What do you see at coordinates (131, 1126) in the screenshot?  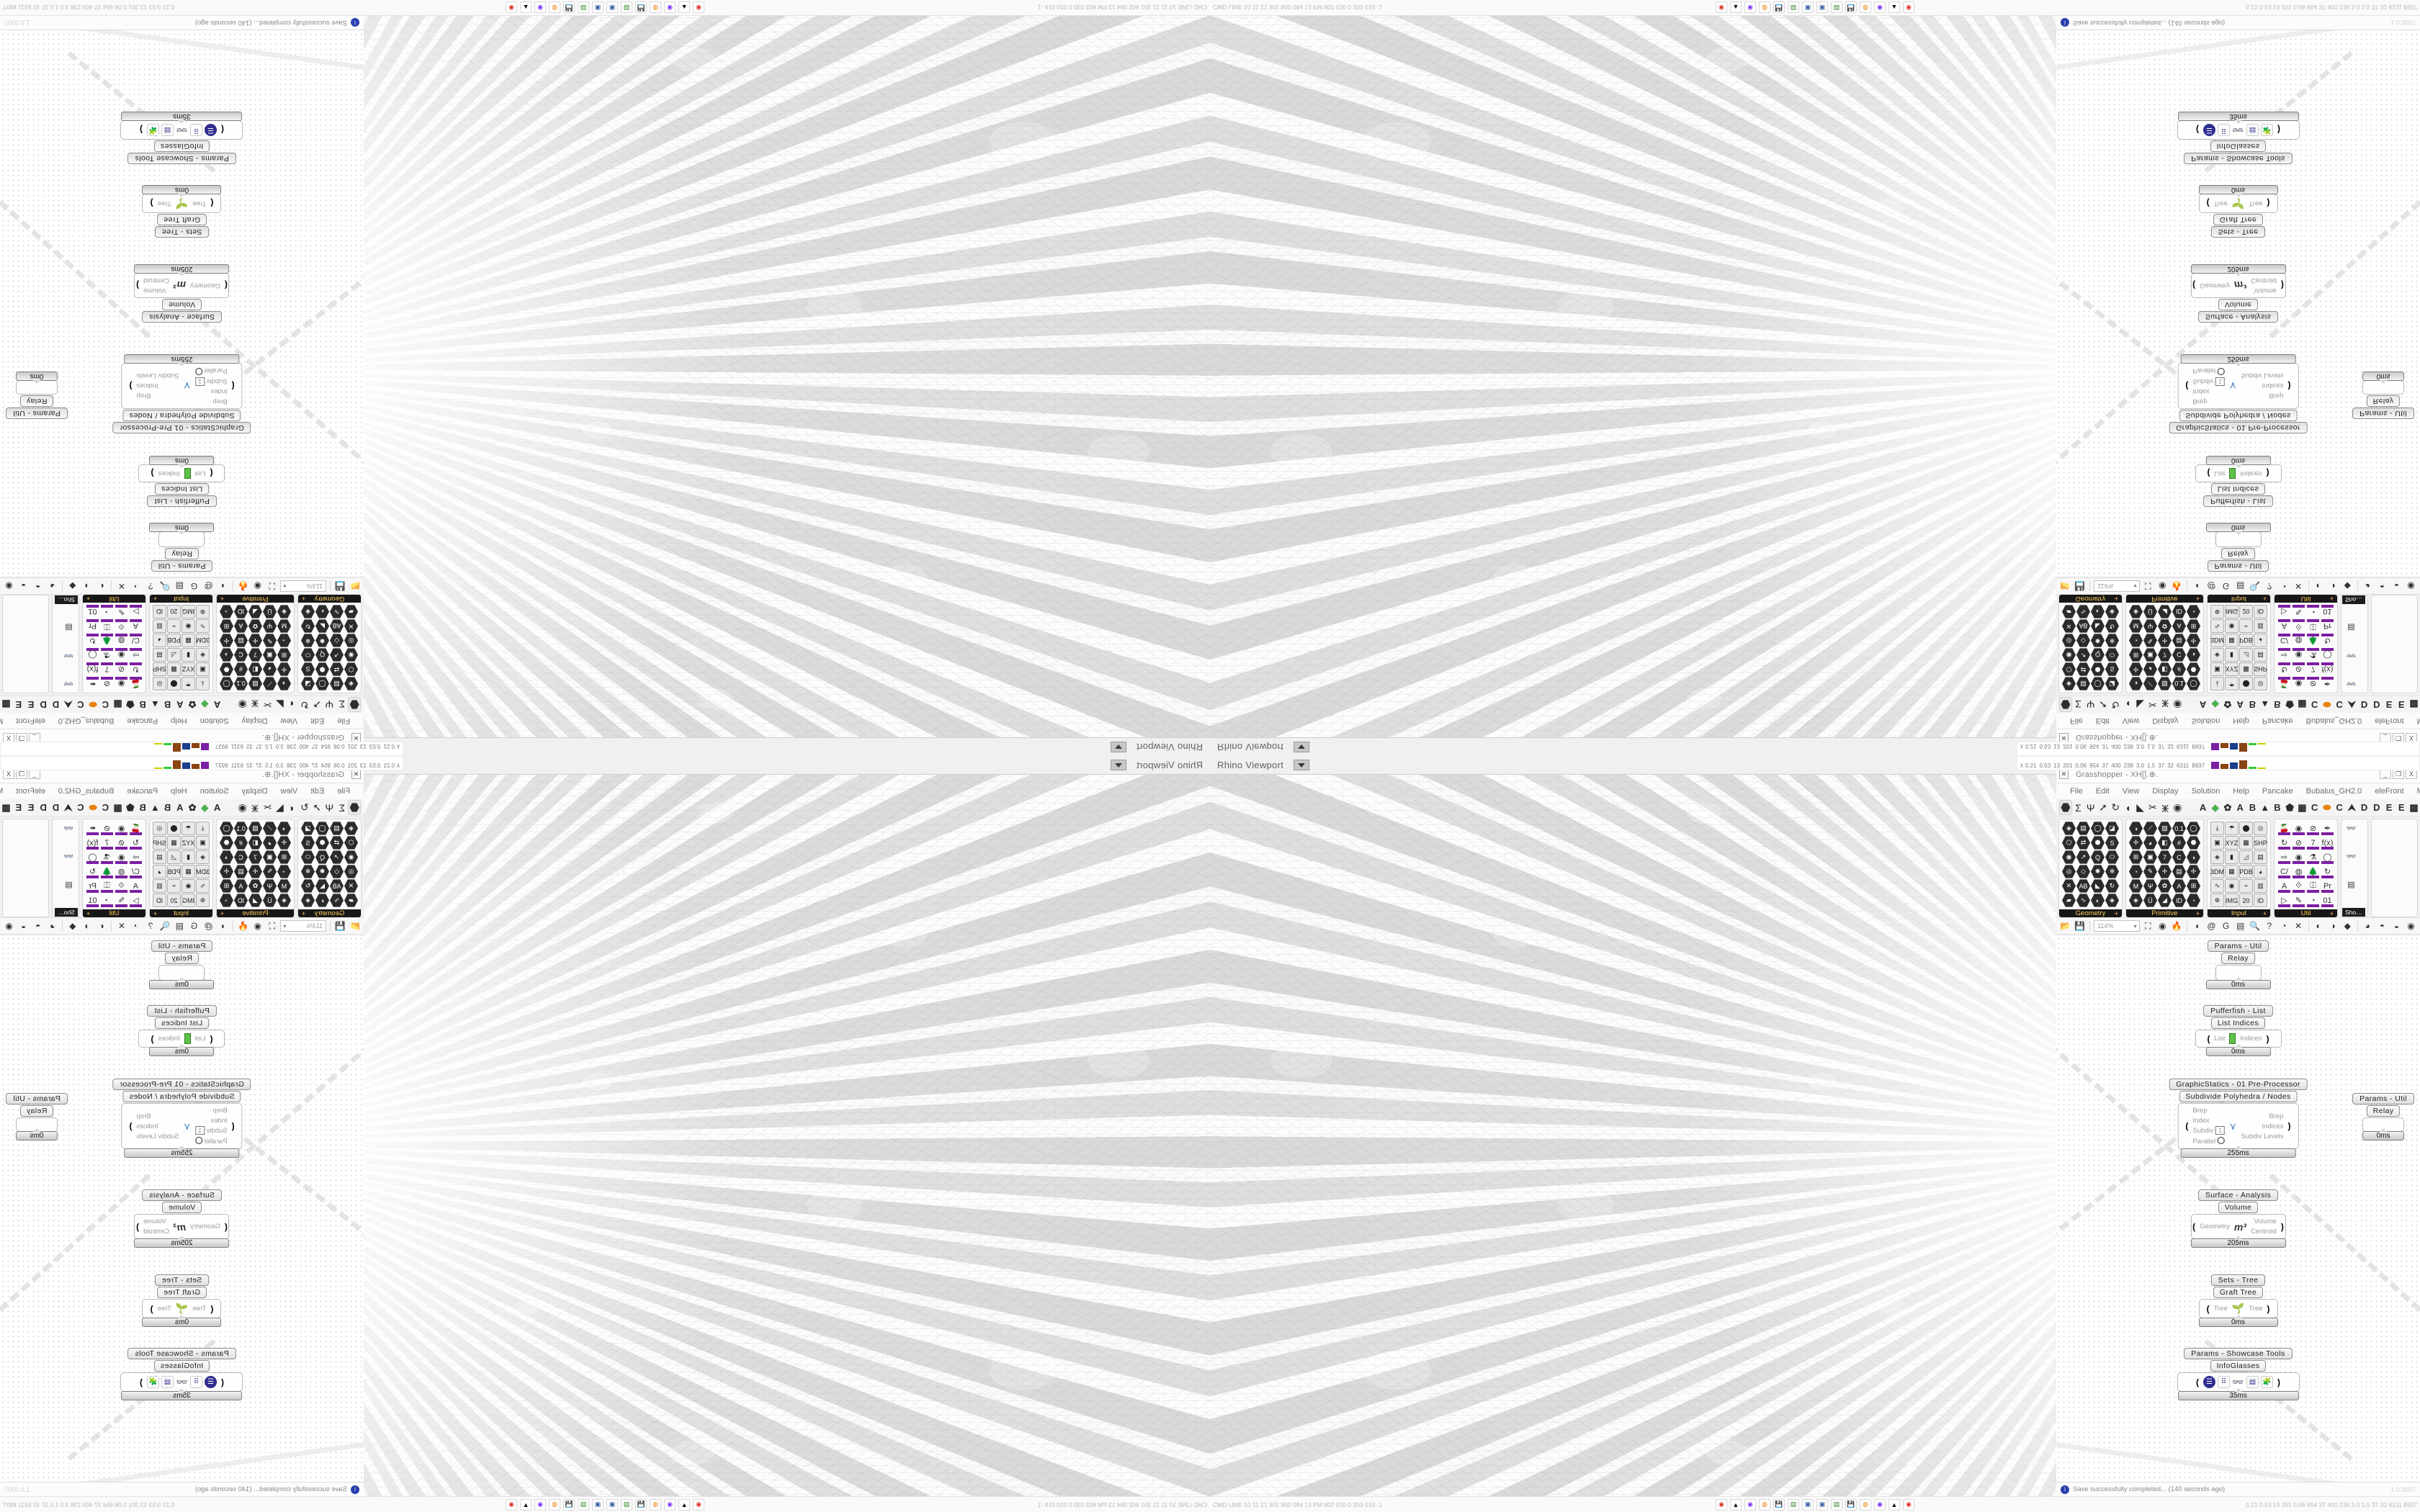 I see `output-port-grip: )` at bounding box center [131, 1126].